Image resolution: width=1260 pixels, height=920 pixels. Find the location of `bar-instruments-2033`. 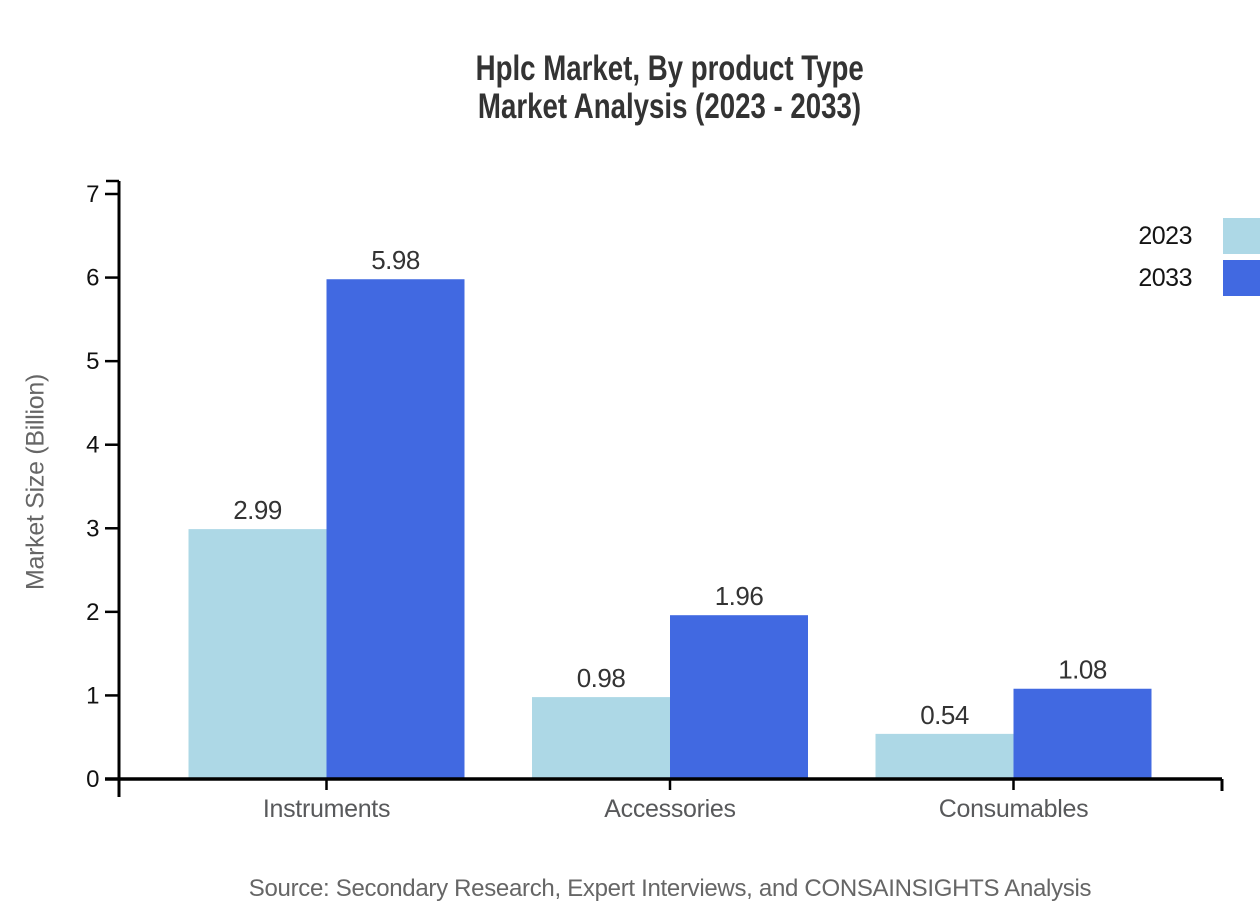

bar-instruments-2033 is located at coordinates (395, 529).